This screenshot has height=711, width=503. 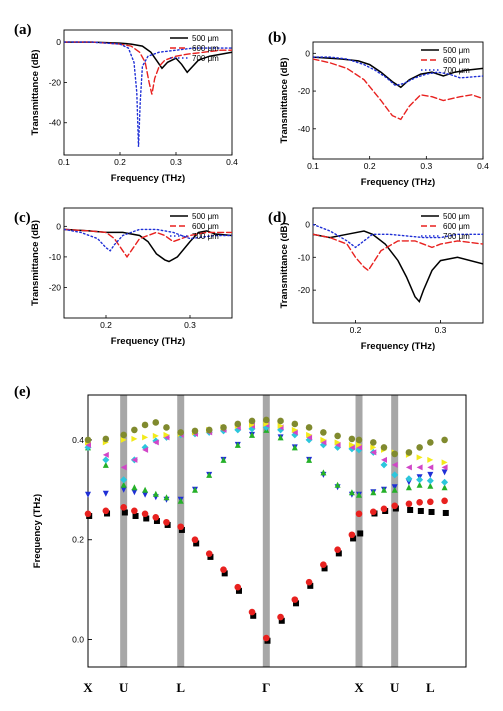 I want to click on y-tick-label: 0.0, so click(x=78, y=640).